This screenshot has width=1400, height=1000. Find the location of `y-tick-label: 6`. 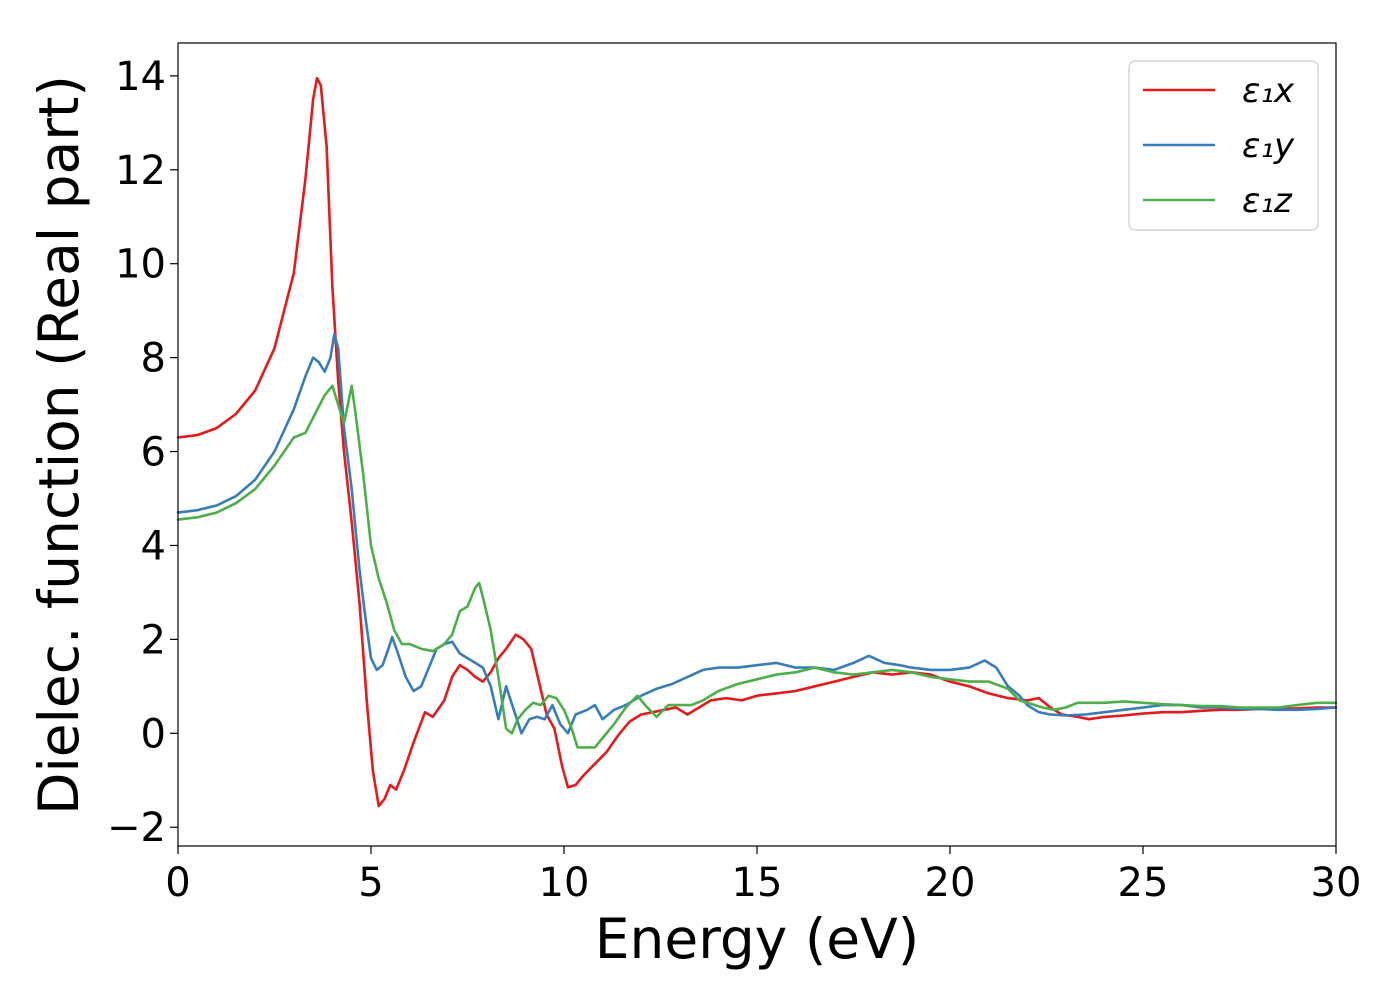

y-tick-label: 6 is located at coordinates (153, 453).